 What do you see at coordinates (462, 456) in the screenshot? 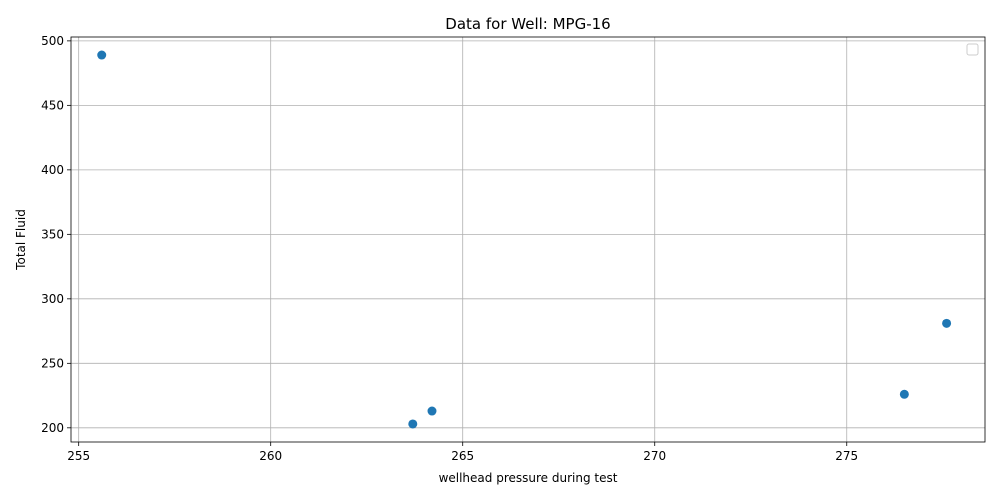
I see `x-tick-label: 265` at bounding box center [462, 456].